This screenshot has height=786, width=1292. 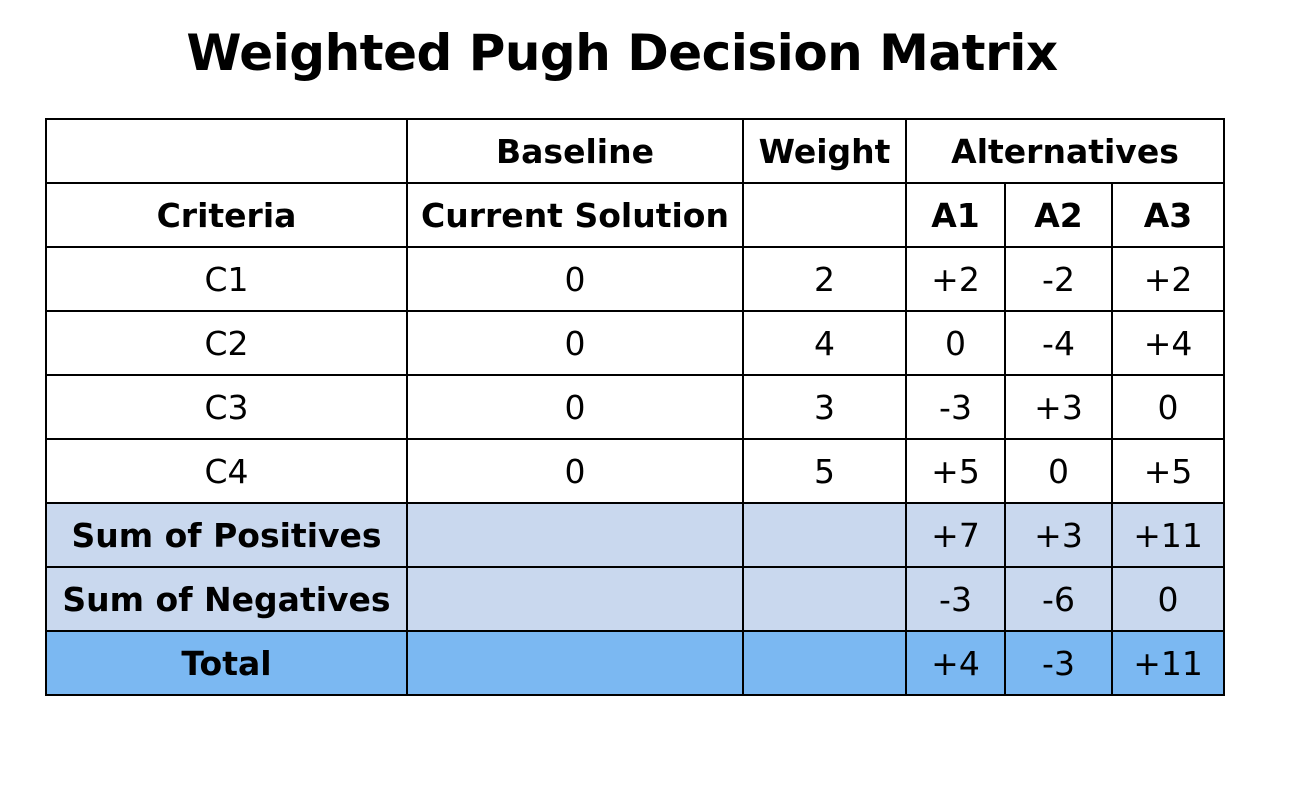 I want to click on criterion-row-c1: C1 0 2 +2 -2 +2, so click(x=635, y=279).